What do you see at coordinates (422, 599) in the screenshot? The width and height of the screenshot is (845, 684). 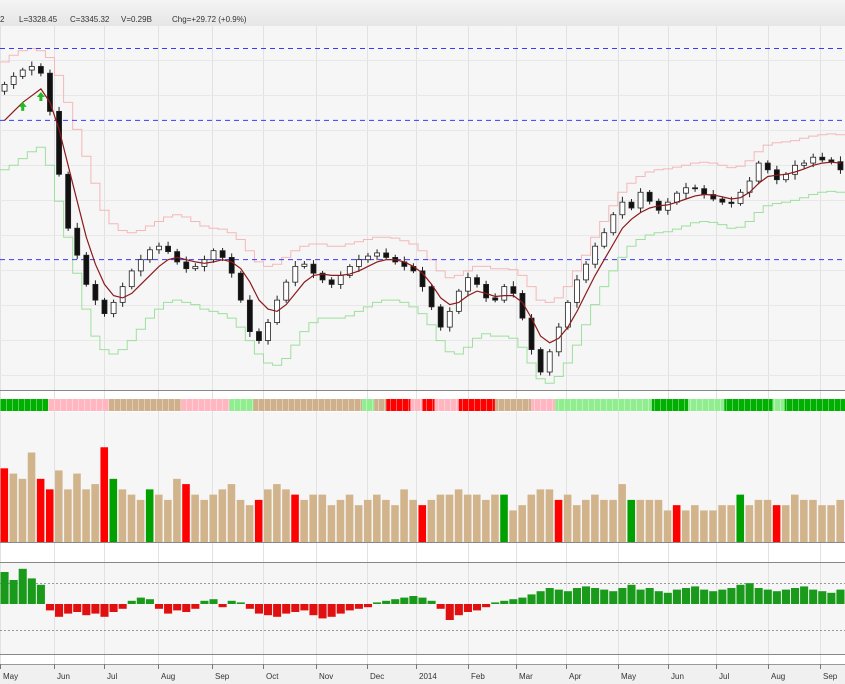 I see `oscillator-histogram` at bounding box center [422, 599].